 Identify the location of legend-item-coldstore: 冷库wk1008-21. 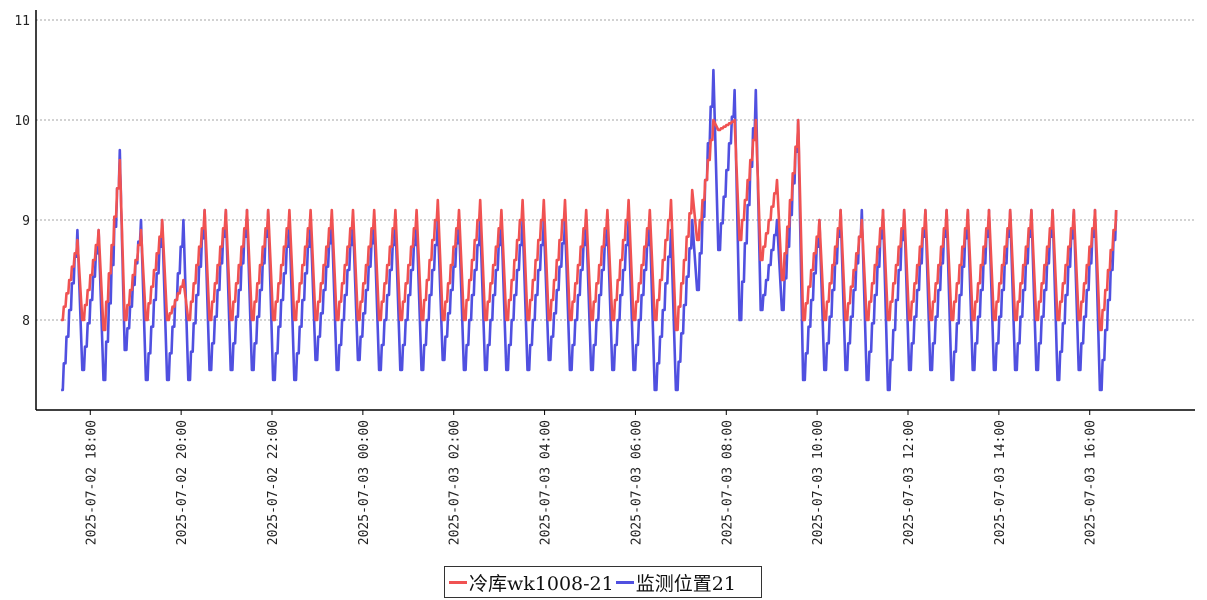
(531, 582).